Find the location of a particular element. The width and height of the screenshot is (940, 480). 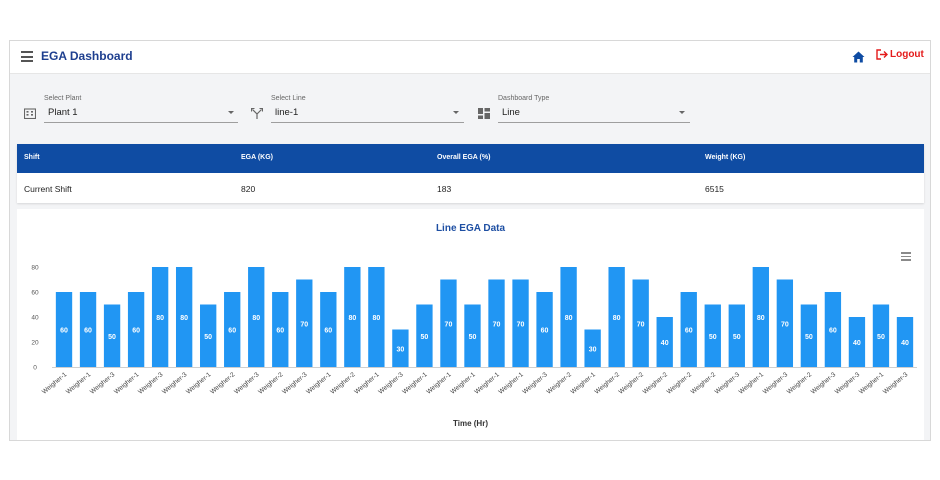

app-title: EGA Dashboard is located at coordinates (87, 56).